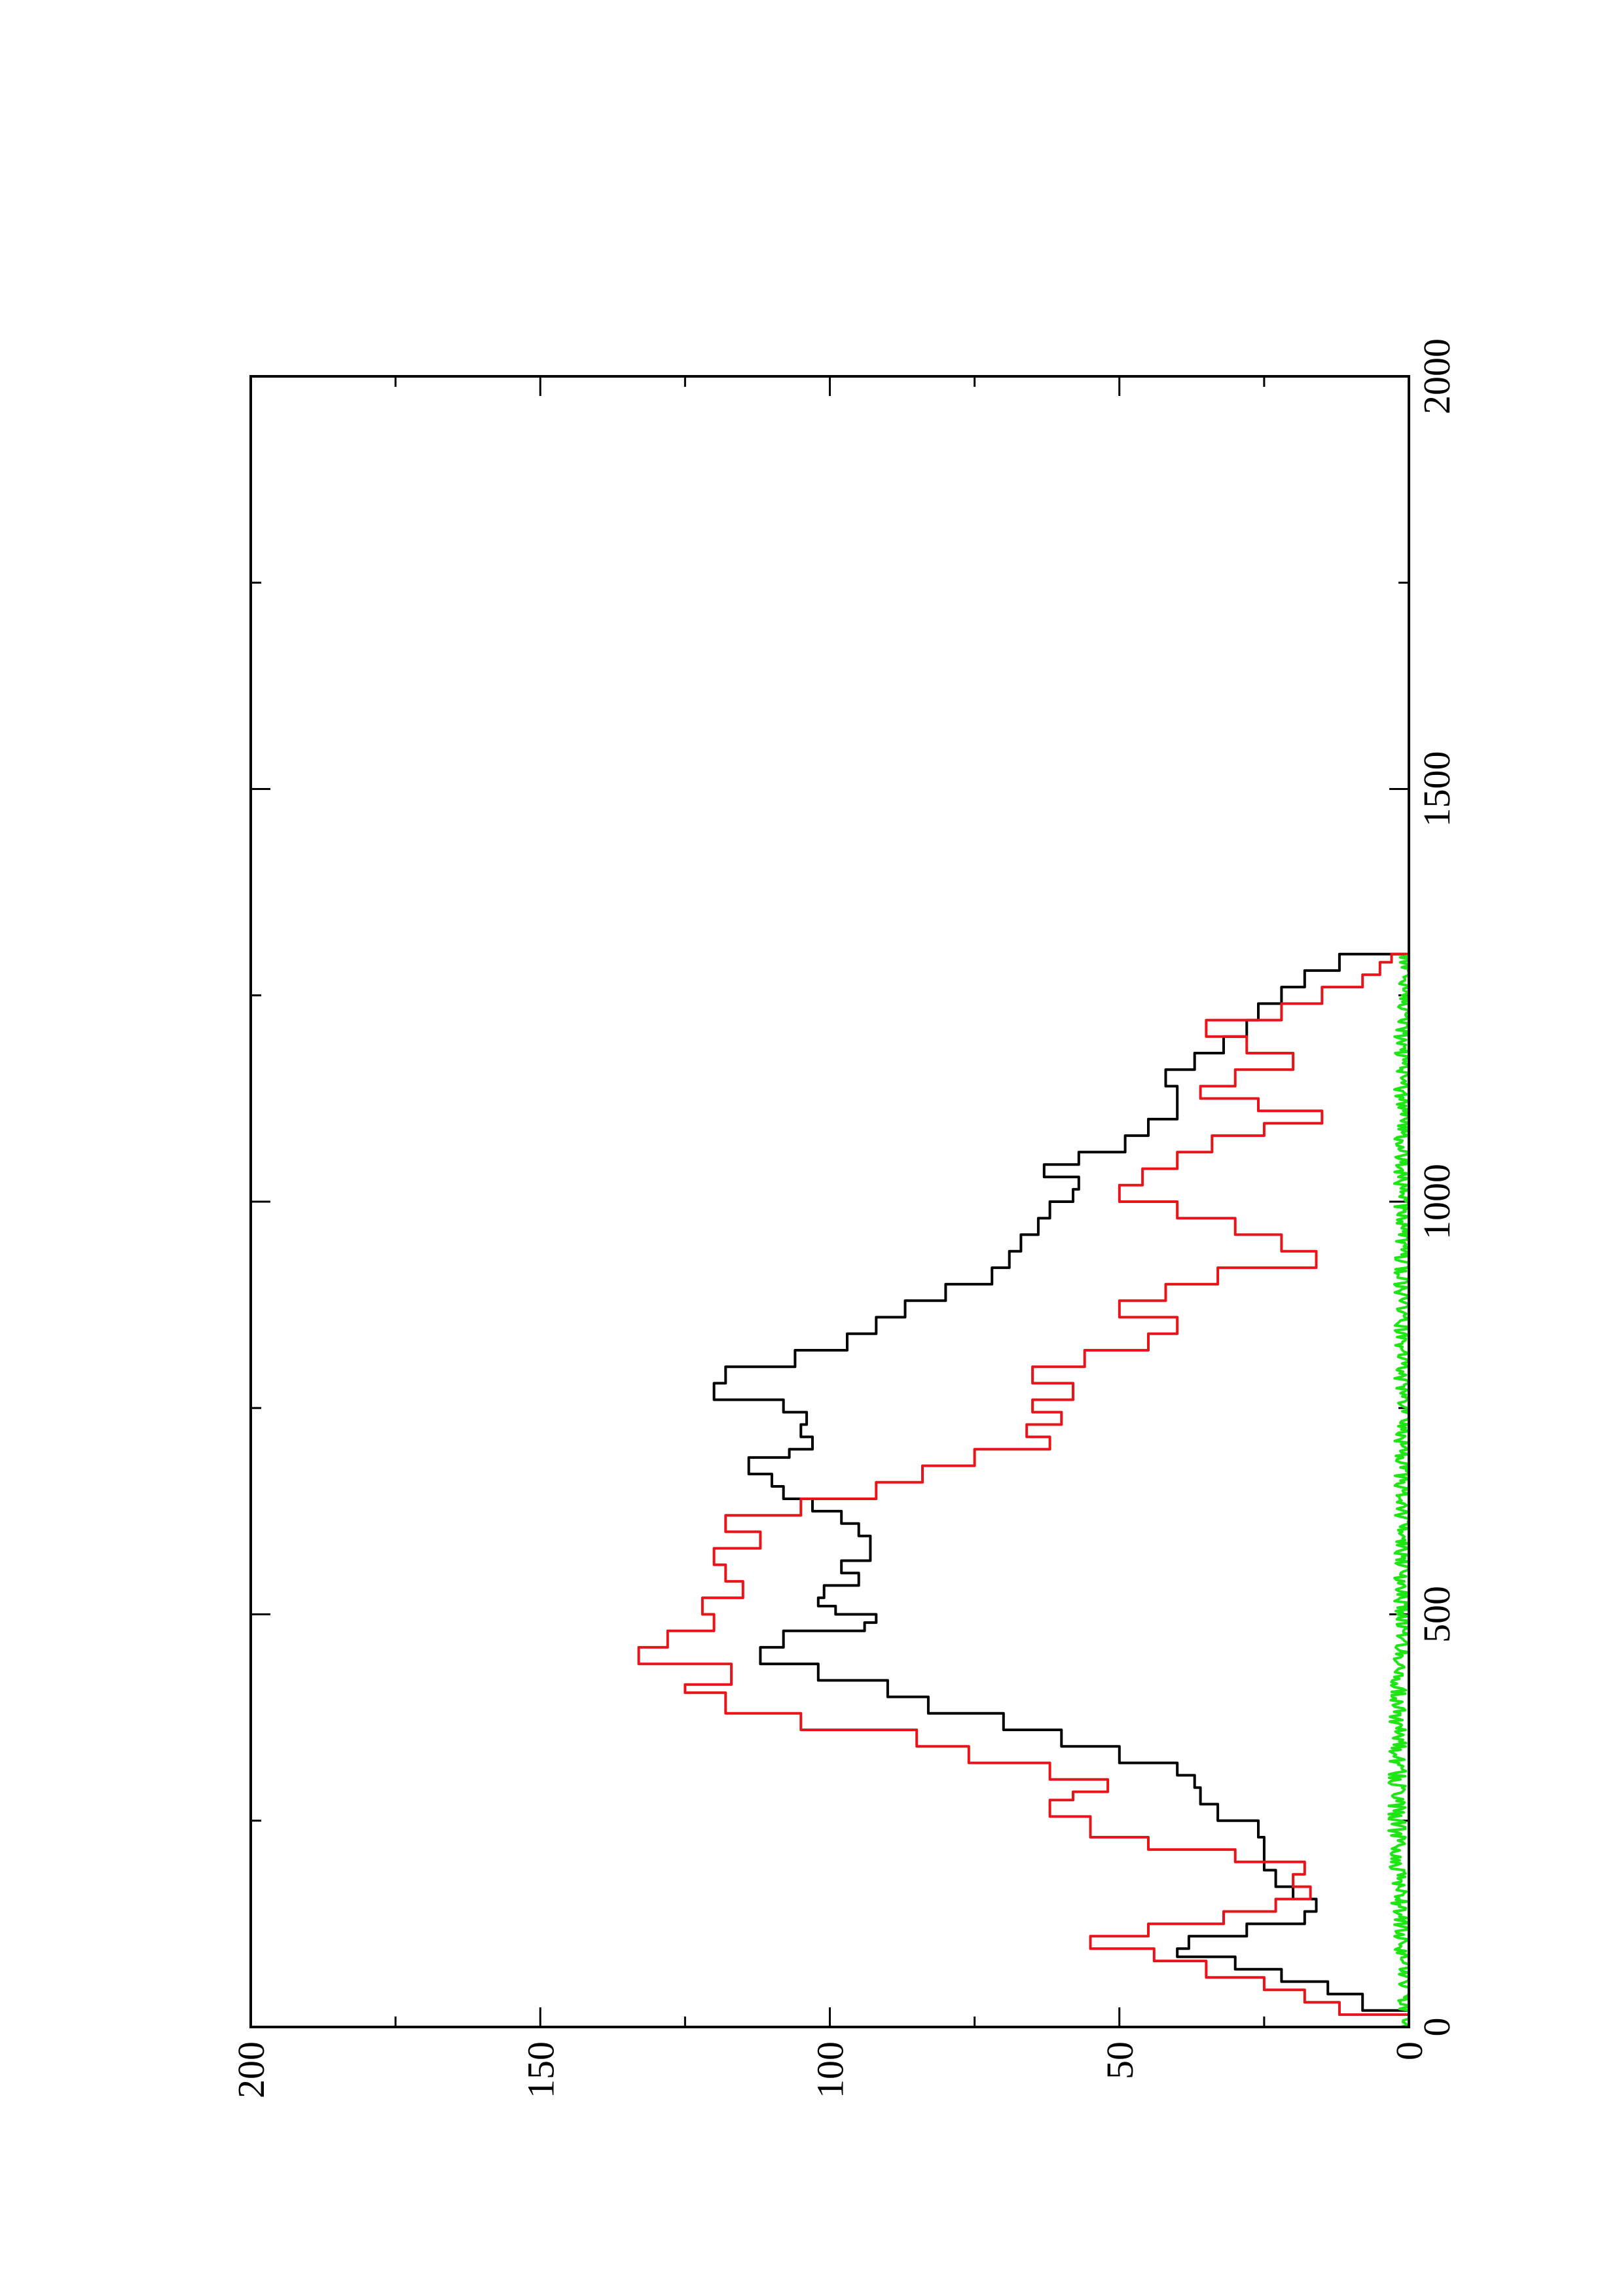  What do you see at coordinates (830, 2069) in the screenshot?
I see `y-tick-label: 100` at bounding box center [830, 2069].